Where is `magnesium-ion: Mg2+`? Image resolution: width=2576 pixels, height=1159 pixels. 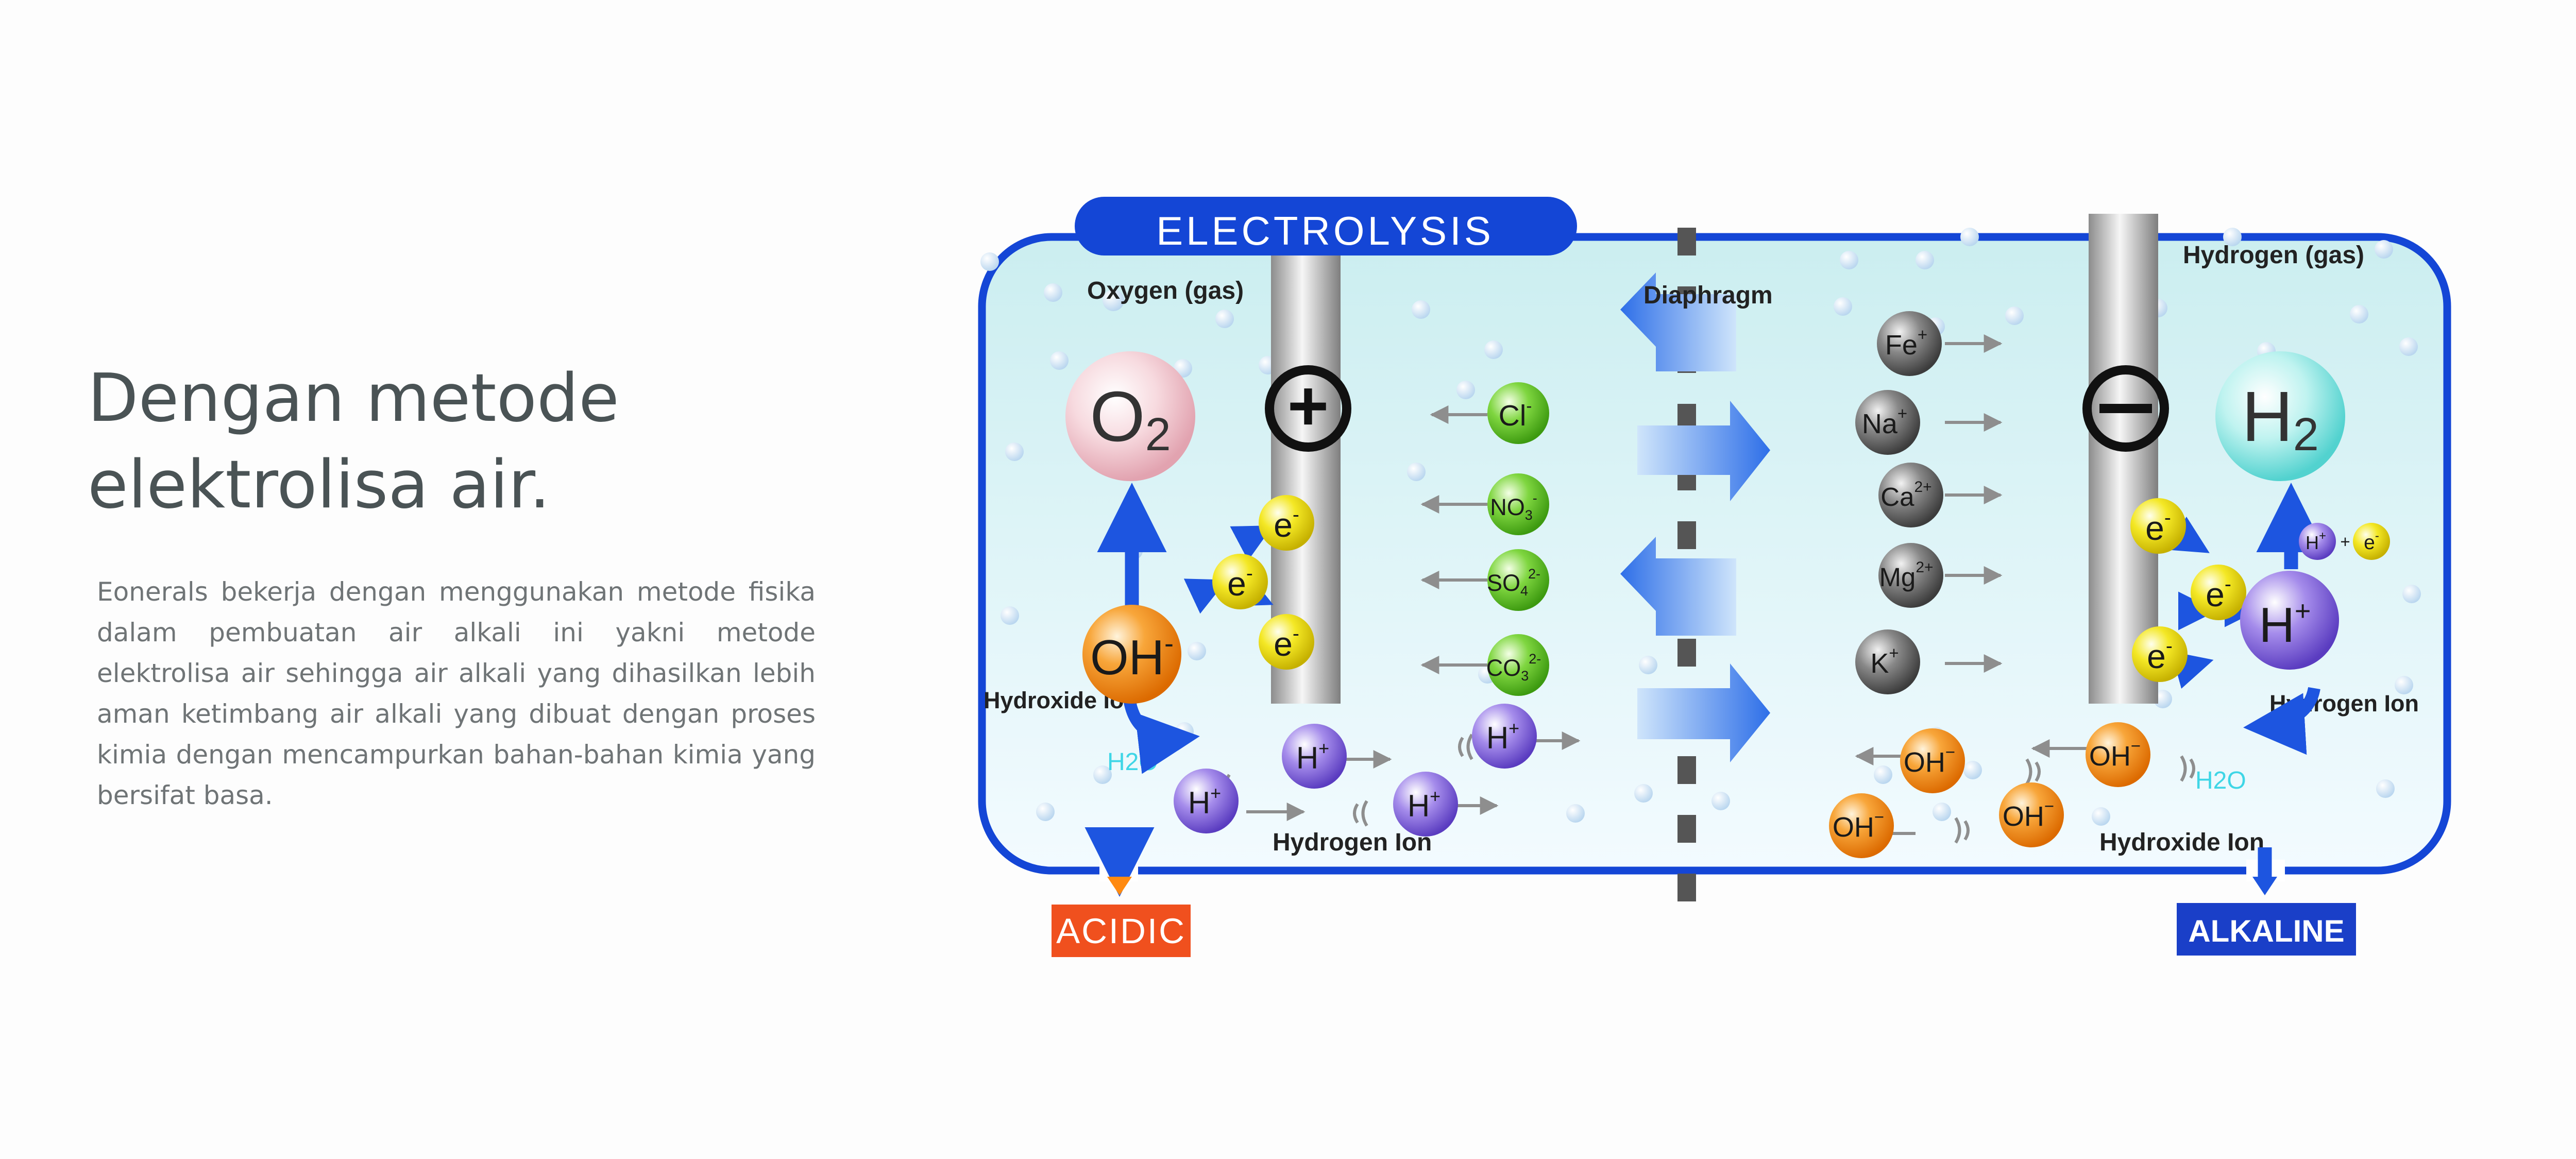
magnesium-ion: Mg2+ is located at coordinates (1910, 575).